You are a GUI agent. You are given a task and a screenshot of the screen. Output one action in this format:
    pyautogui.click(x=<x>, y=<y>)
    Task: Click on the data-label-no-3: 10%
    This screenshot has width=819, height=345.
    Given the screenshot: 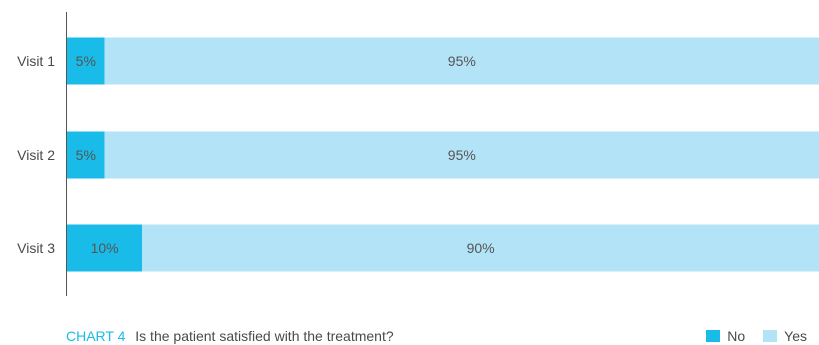 What is the action you would take?
    pyautogui.click(x=105, y=248)
    